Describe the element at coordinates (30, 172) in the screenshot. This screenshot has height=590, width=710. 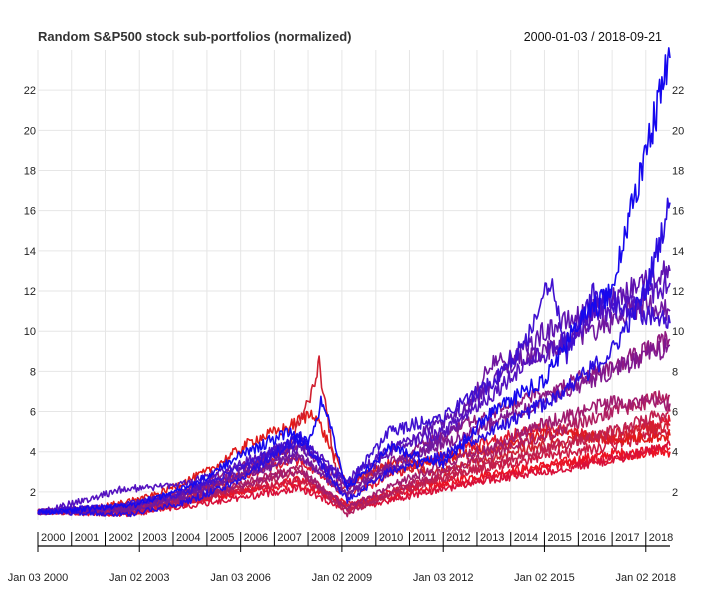
I see `y-tick-label-left: 18` at that location.